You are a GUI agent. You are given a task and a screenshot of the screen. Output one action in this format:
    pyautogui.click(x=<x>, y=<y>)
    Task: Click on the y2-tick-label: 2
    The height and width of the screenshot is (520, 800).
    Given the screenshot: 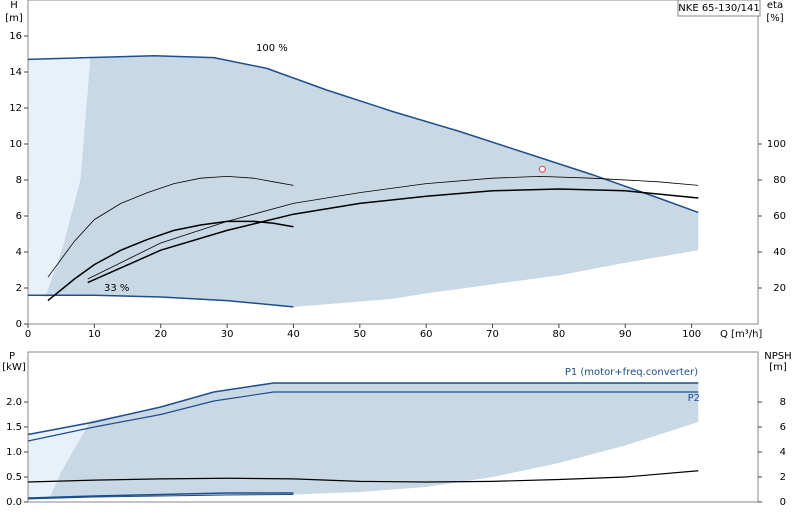 What is the action you would take?
    pyautogui.click(x=783, y=477)
    